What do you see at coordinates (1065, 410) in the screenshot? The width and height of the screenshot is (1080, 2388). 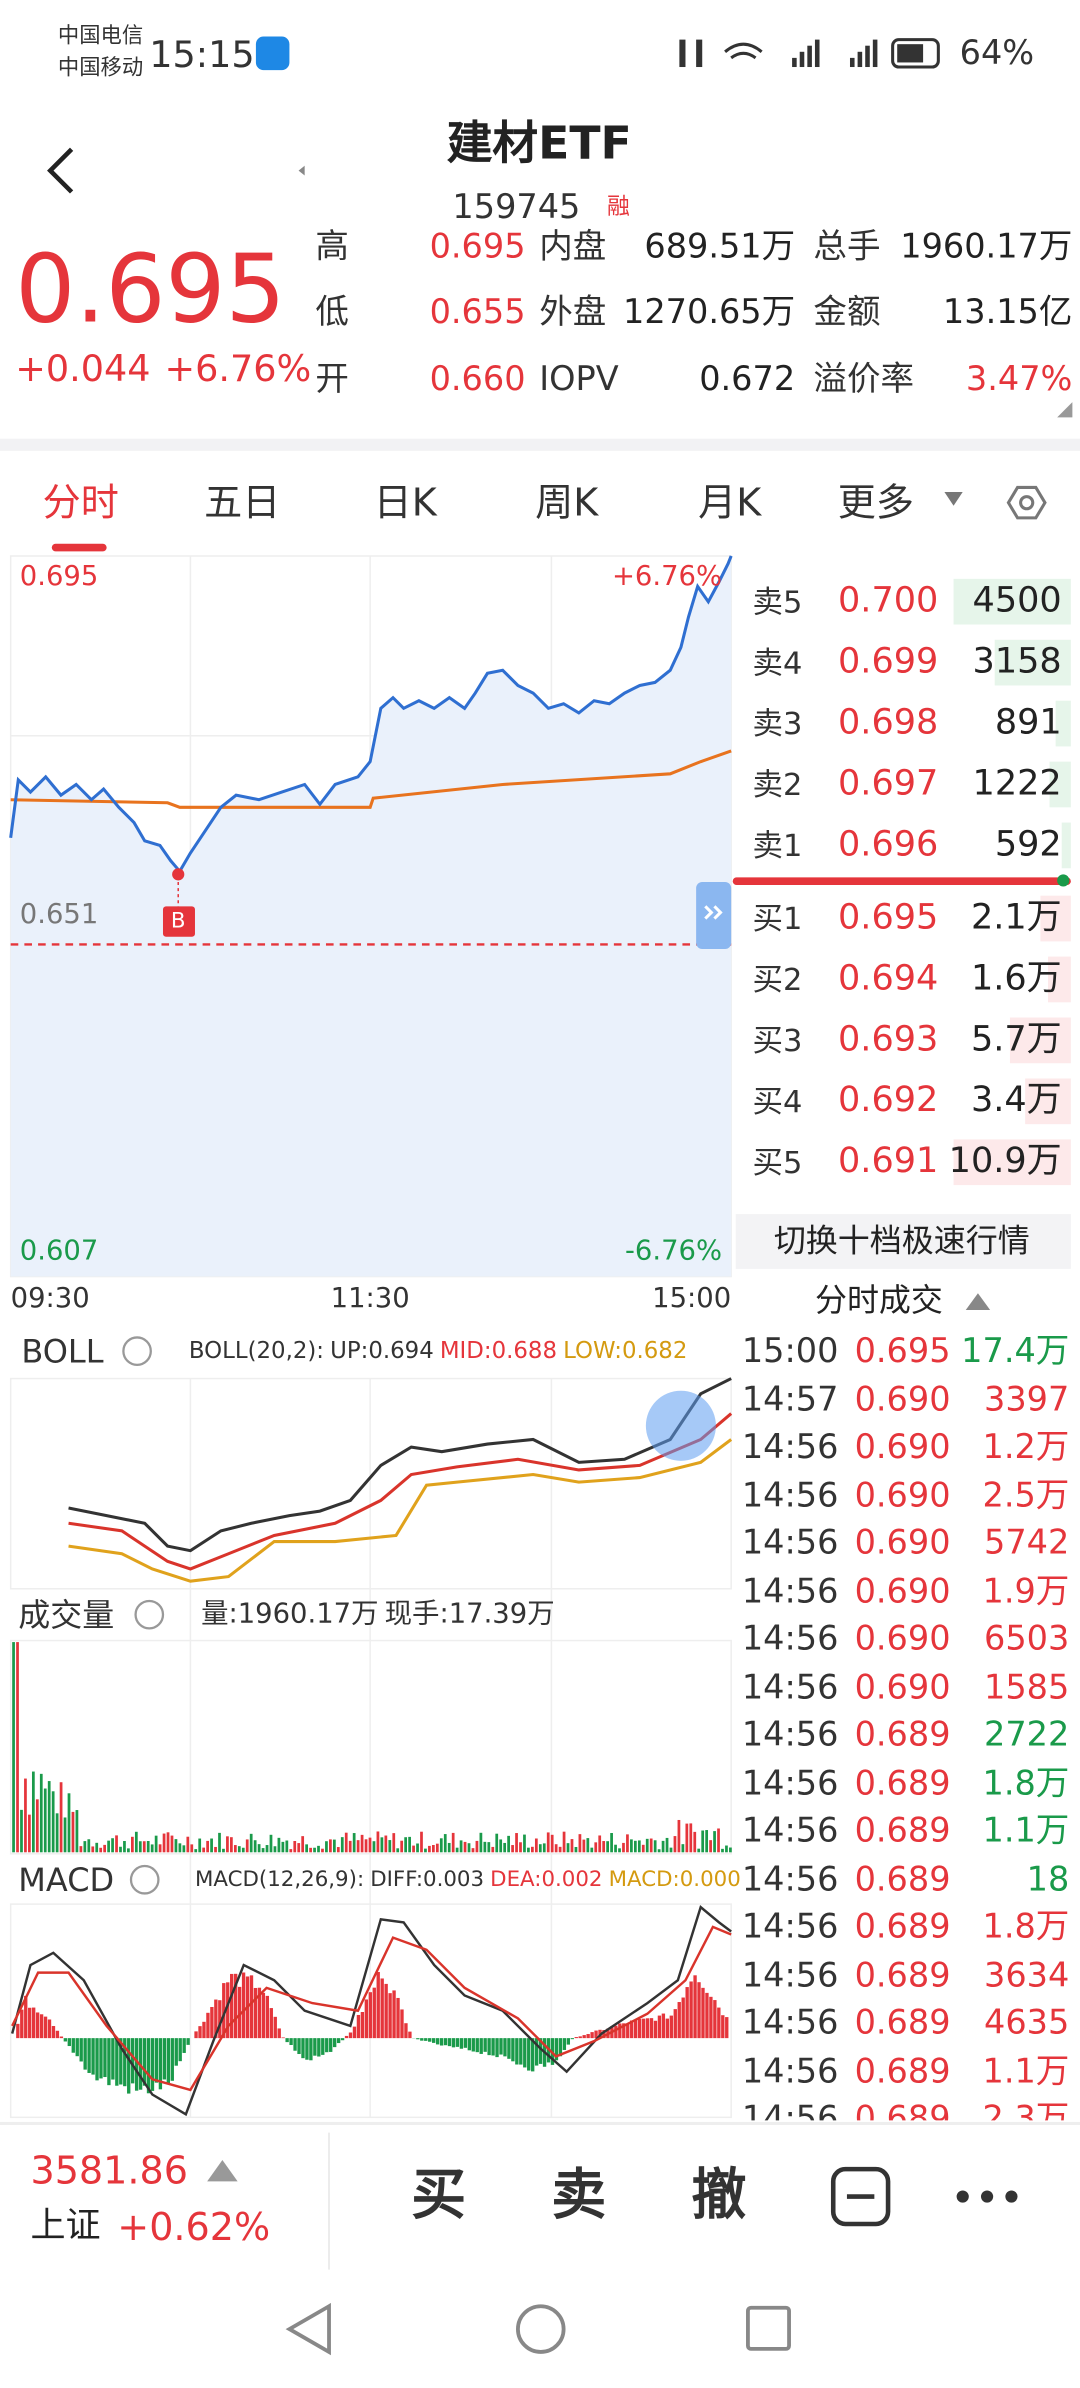 I see `expand-corner` at bounding box center [1065, 410].